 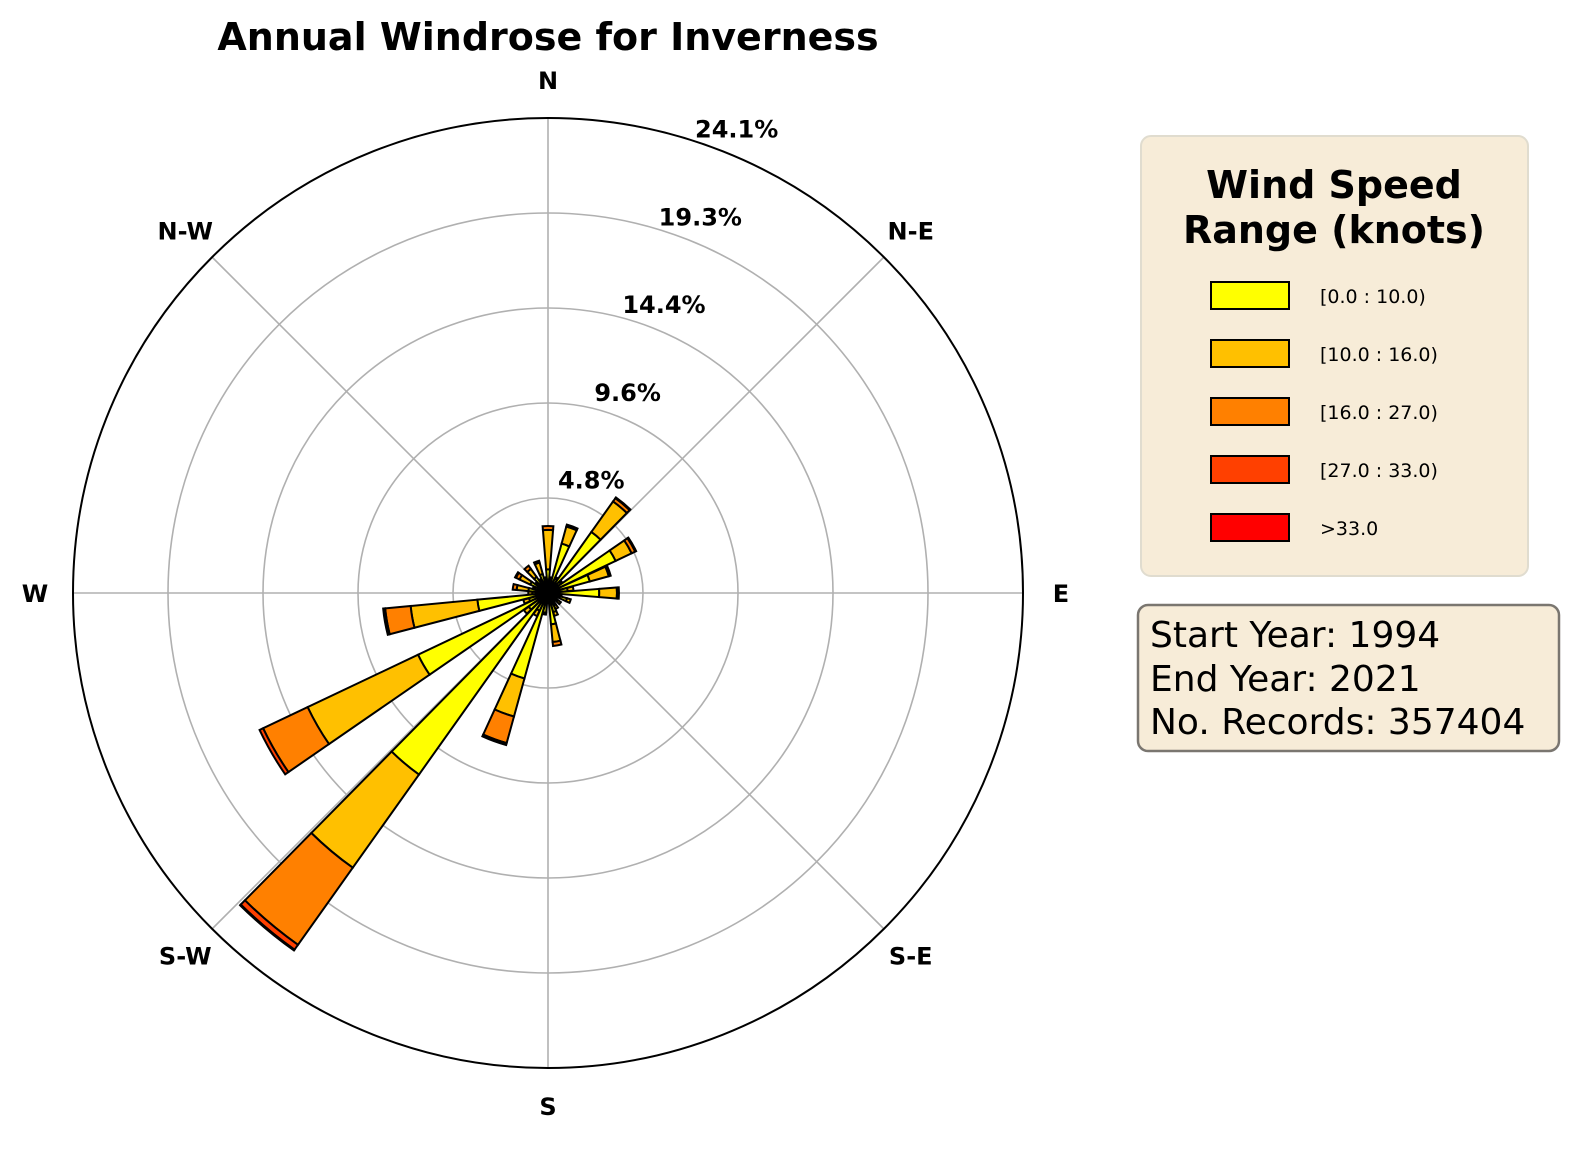 What do you see at coordinates (185, 231) in the screenshot?
I see `direction-label: N-W` at bounding box center [185, 231].